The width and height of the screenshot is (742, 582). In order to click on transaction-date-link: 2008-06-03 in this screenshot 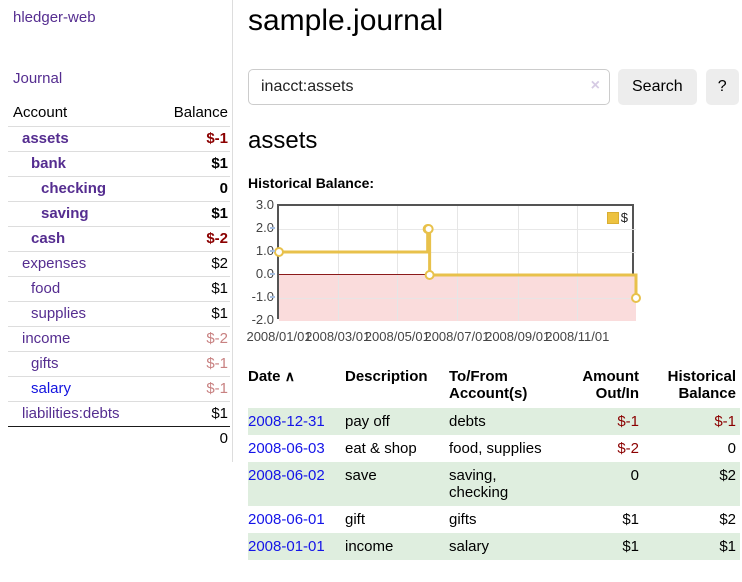, I will do `click(286, 448)`.